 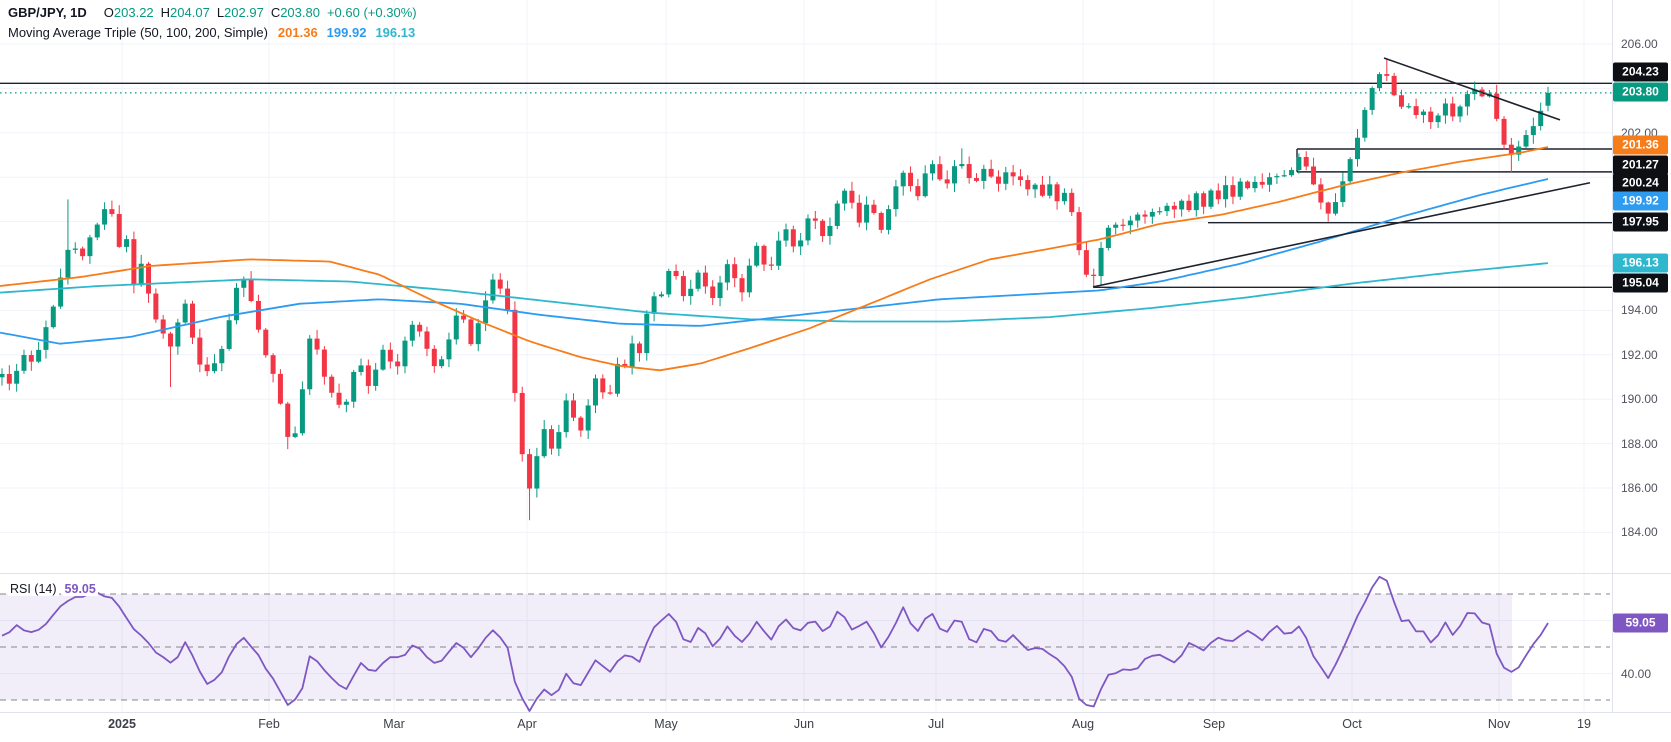 What do you see at coordinates (108, 12) in the screenshot?
I see `open-label: O` at bounding box center [108, 12].